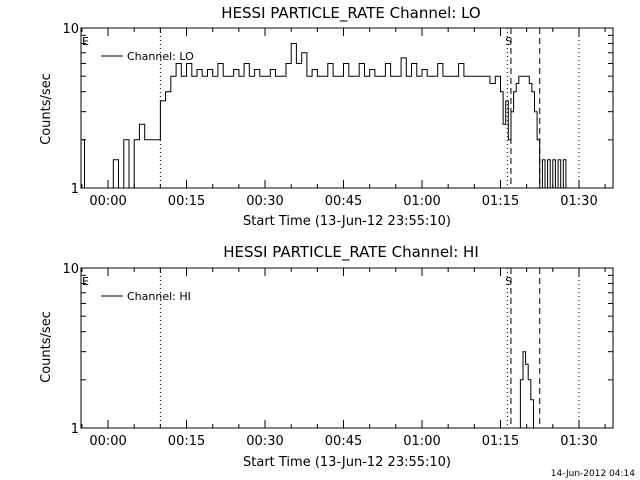 The image size is (640, 480). Describe the element at coordinates (159, 296) in the screenshot. I see `legend-label: Channel: HI` at that location.